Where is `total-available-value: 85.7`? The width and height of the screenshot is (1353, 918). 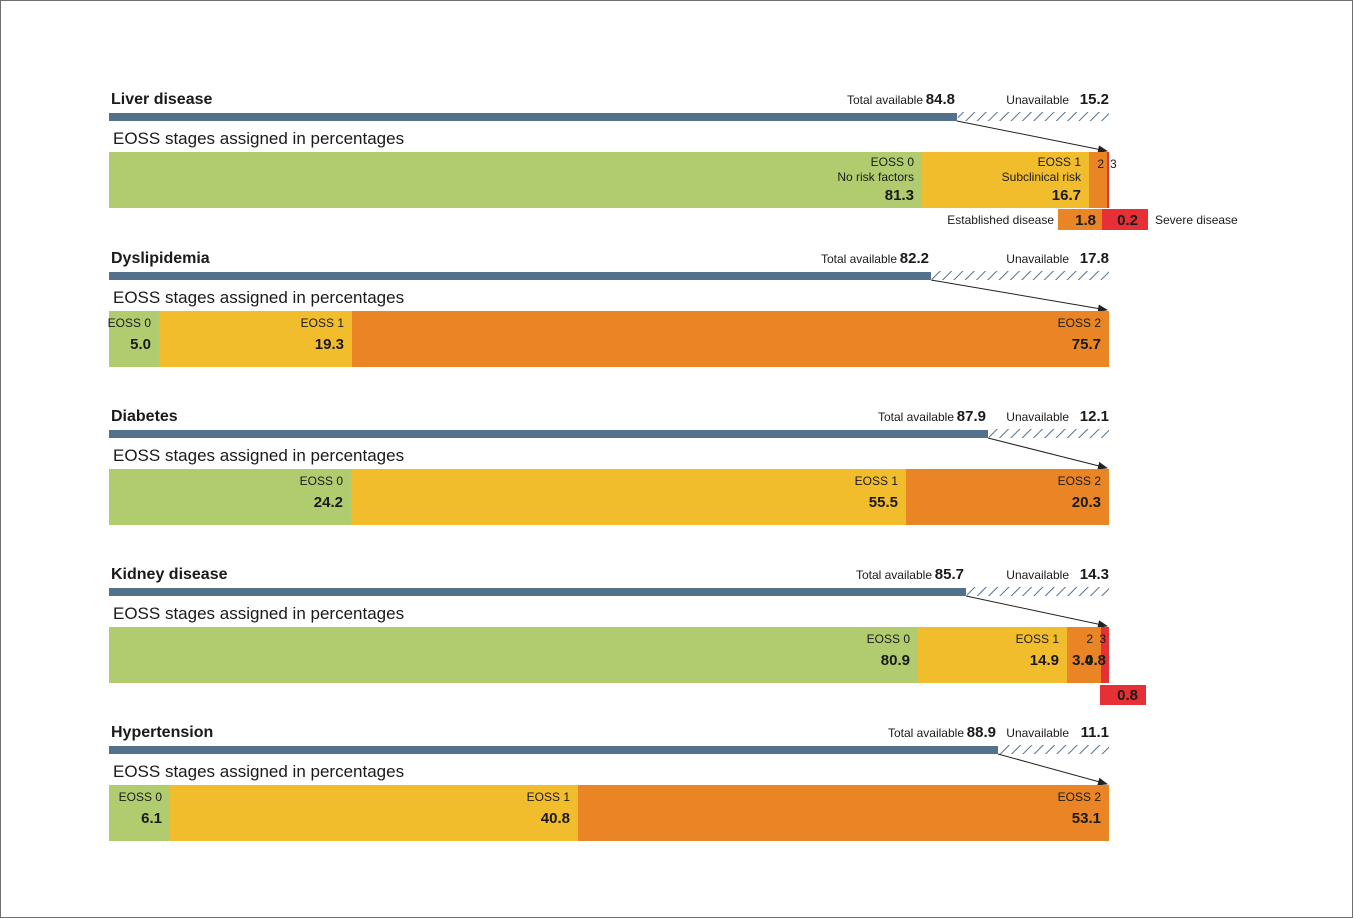 total-available-value: 85.7 is located at coordinates (949, 574).